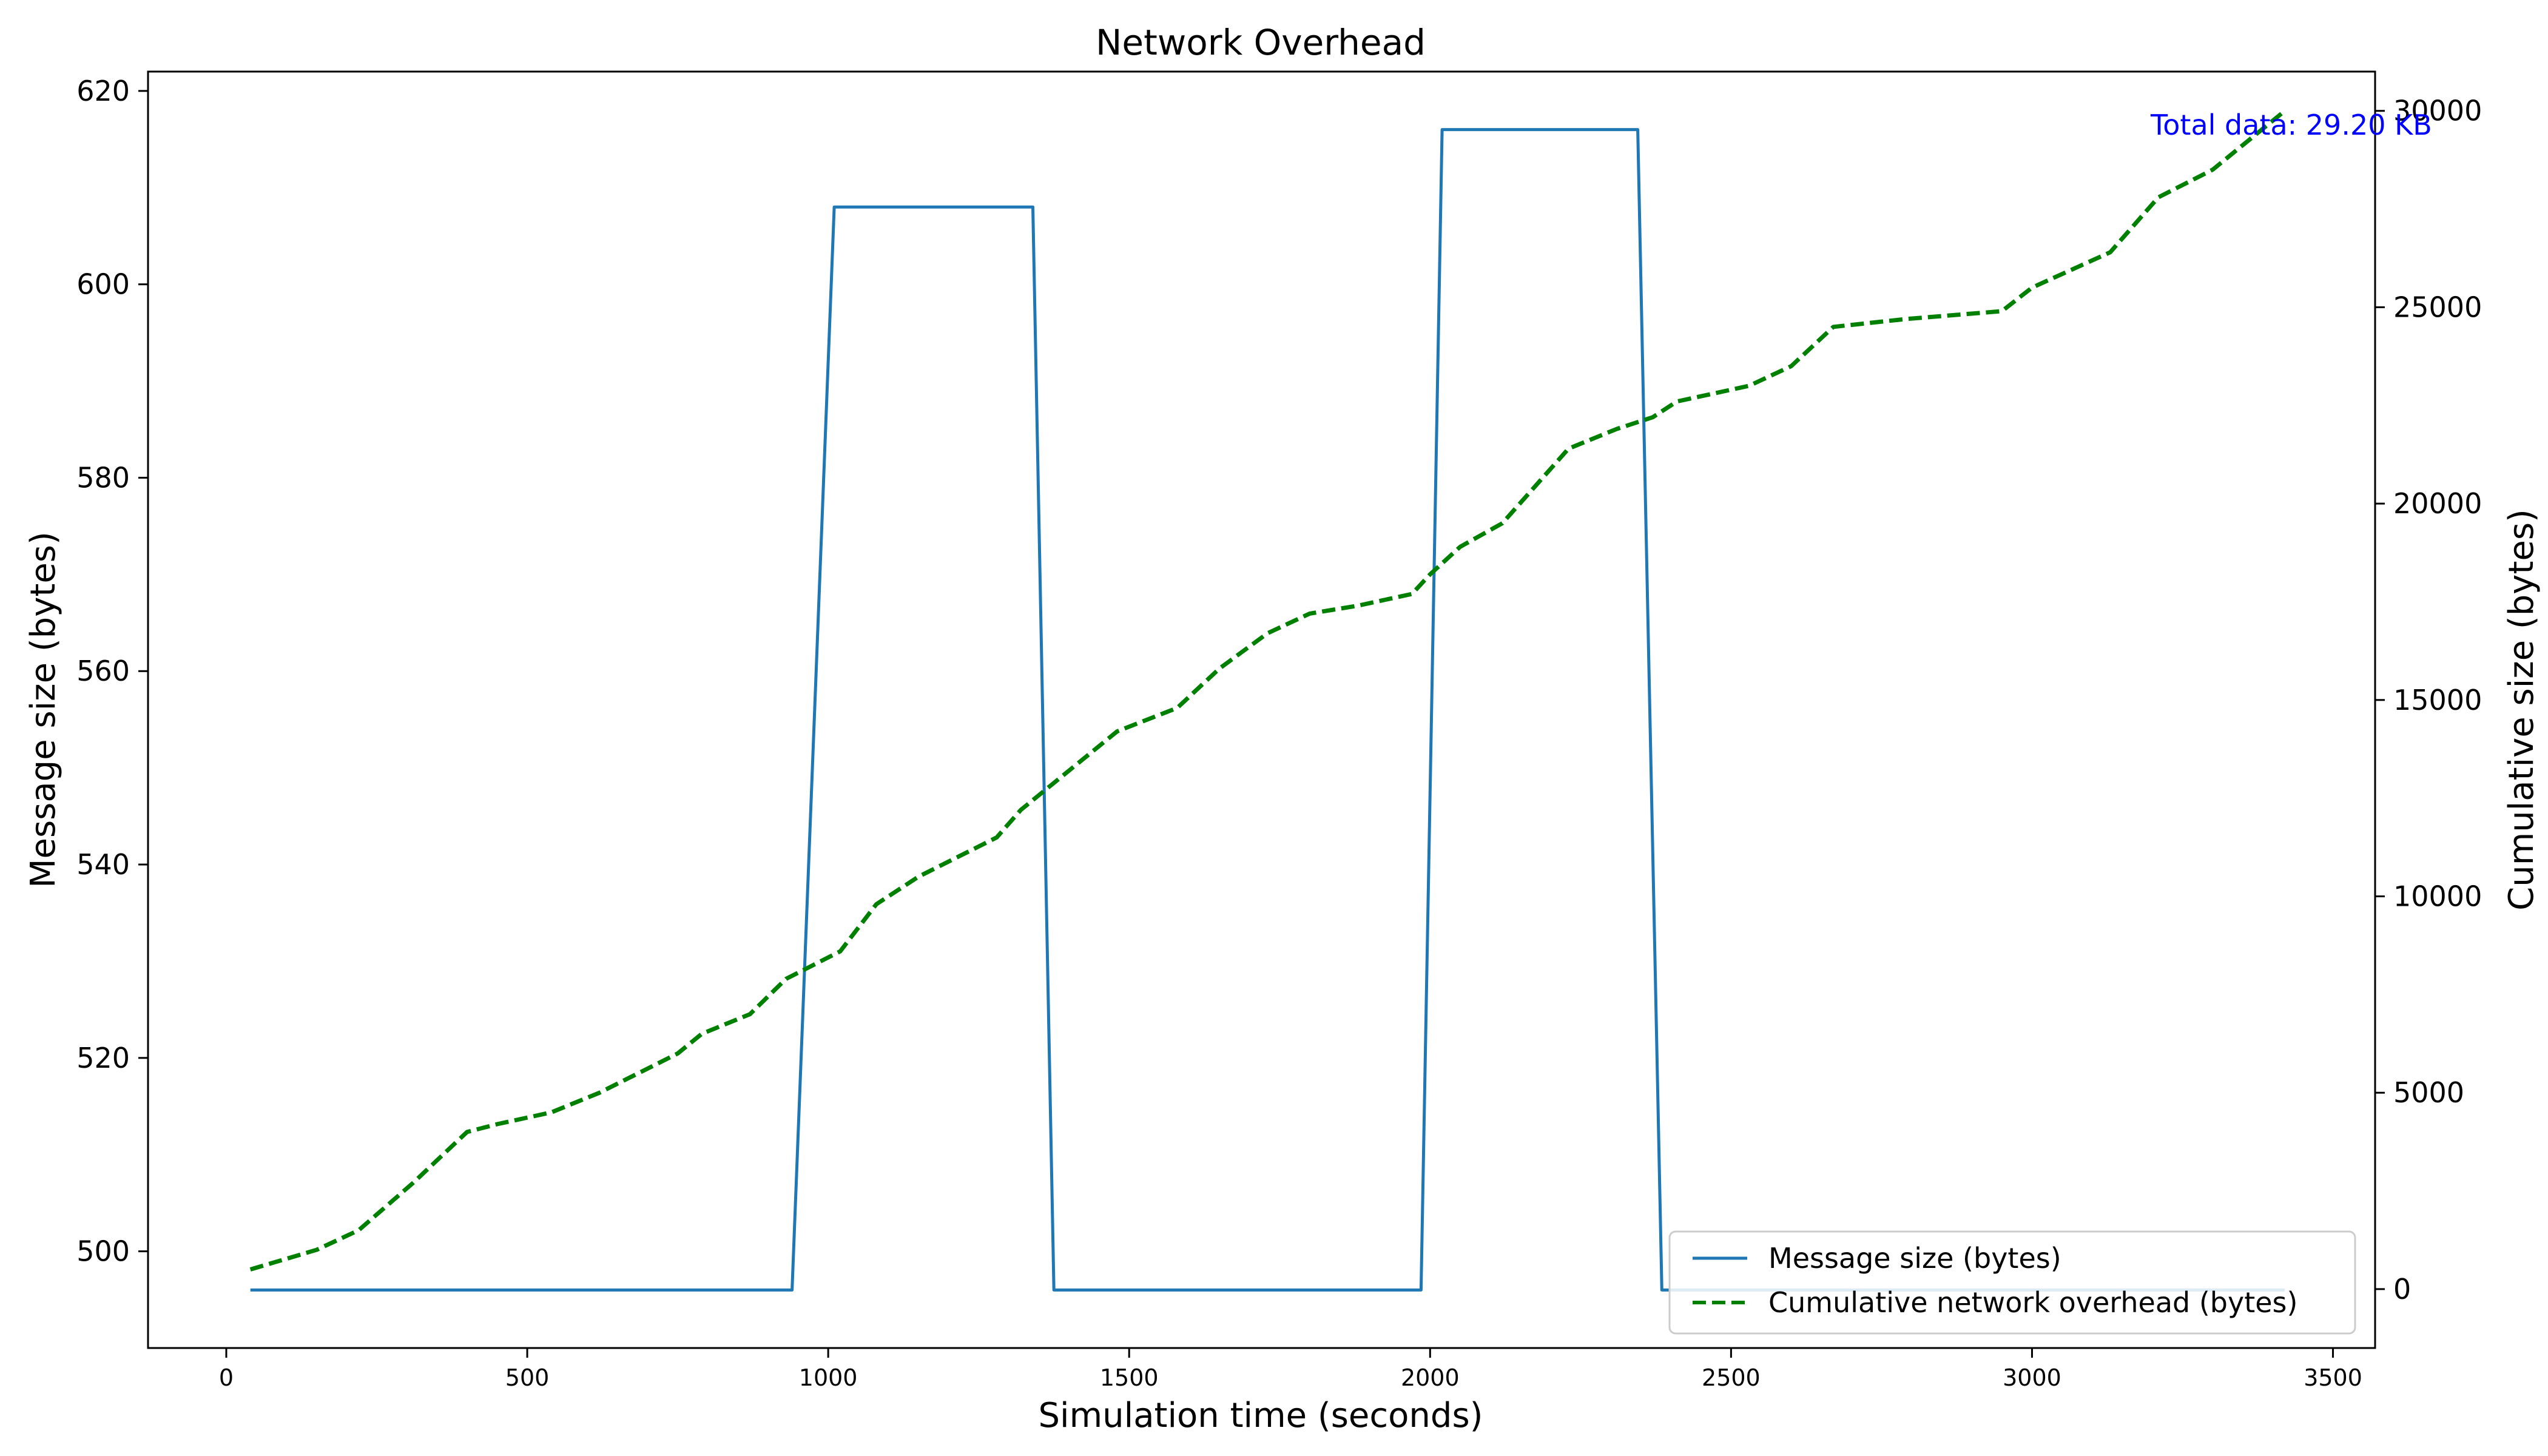 Image resolution: width=2548 pixels, height=1456 pixels. Describe the element at coordinates (2437, 111) in the screenshot. I see `y2-tick-label: 30000` at that location.